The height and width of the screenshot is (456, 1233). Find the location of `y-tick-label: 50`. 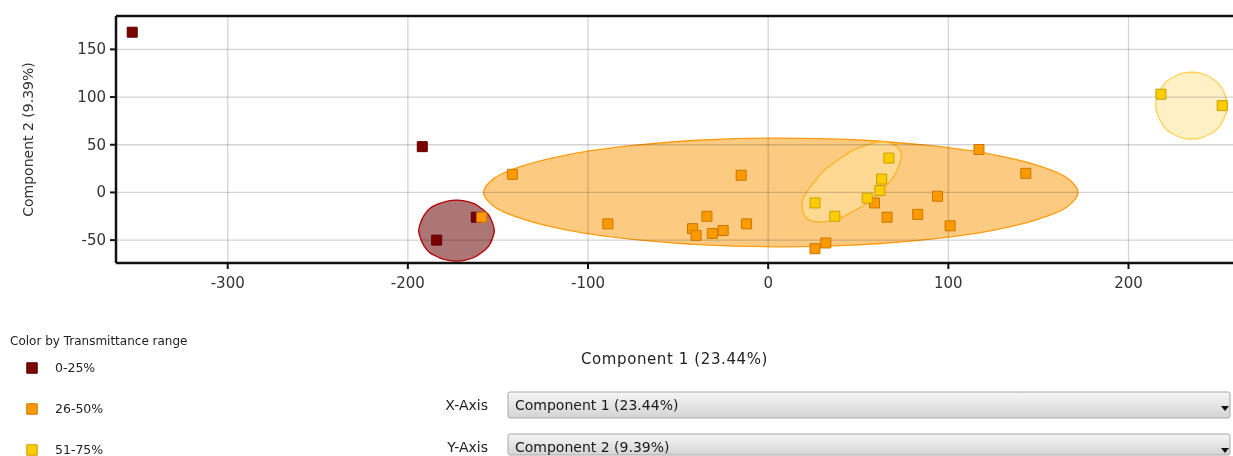

y-tick-label: 50 is located at coordinates (96, 144).